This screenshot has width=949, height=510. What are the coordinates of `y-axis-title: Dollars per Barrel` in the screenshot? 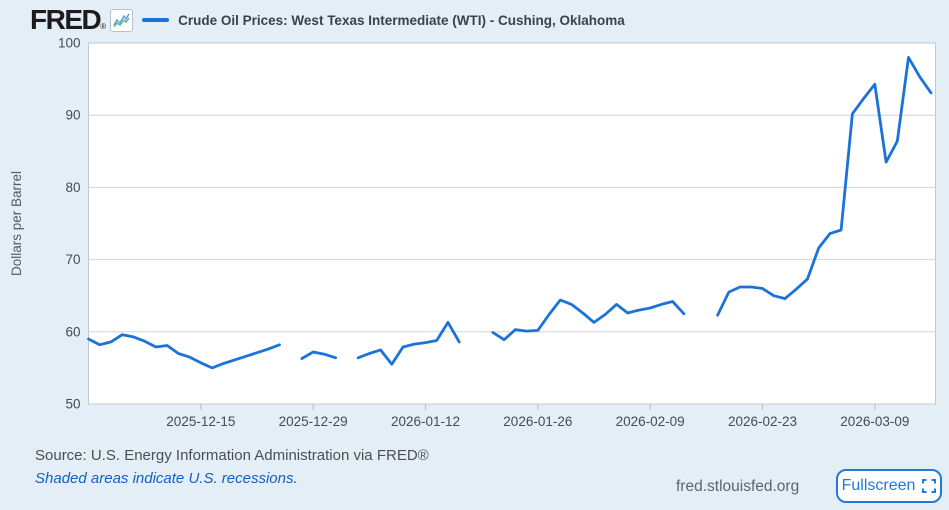 It's located at (16, 223).